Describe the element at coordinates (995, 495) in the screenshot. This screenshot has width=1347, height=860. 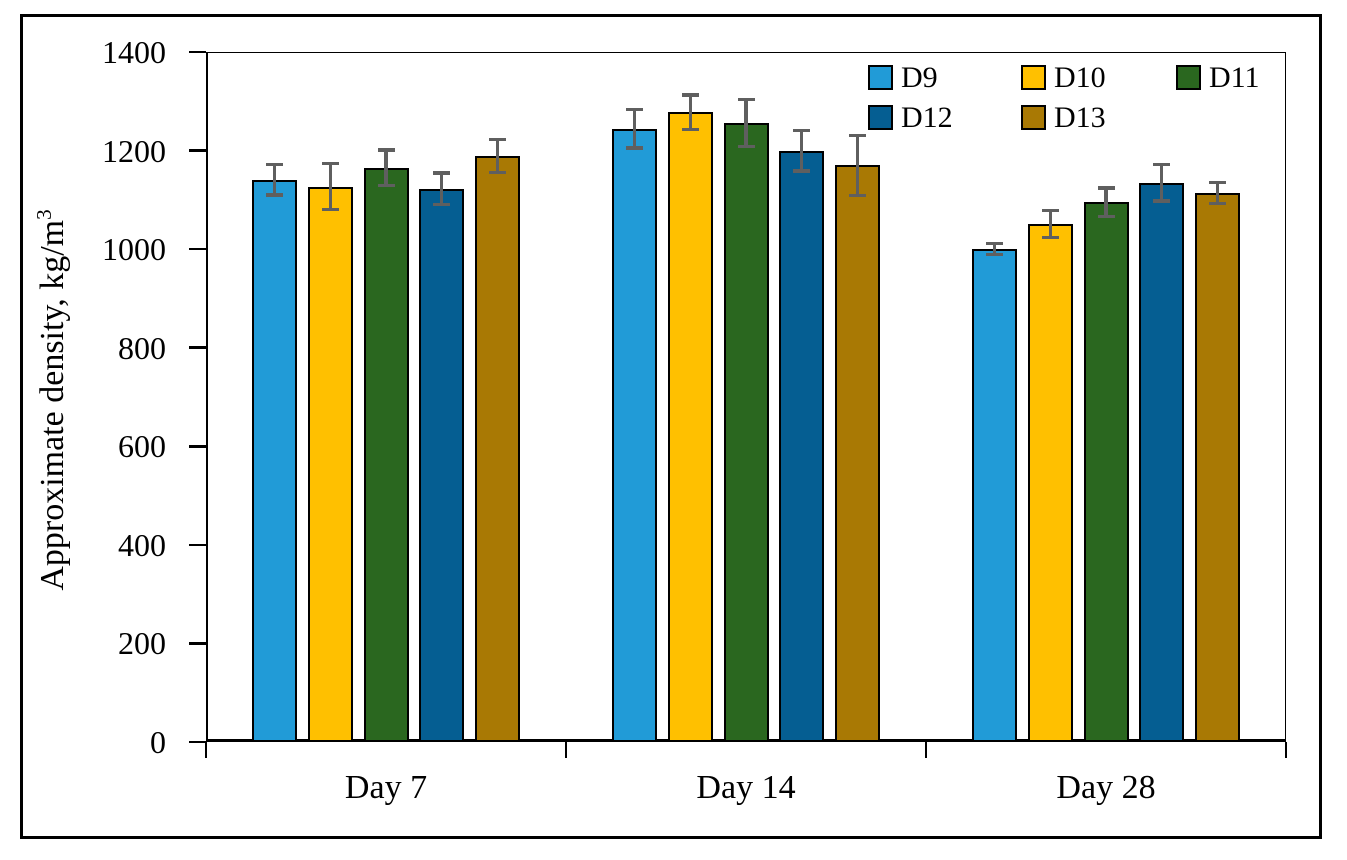
I see `bar-d9-day28` at that location.